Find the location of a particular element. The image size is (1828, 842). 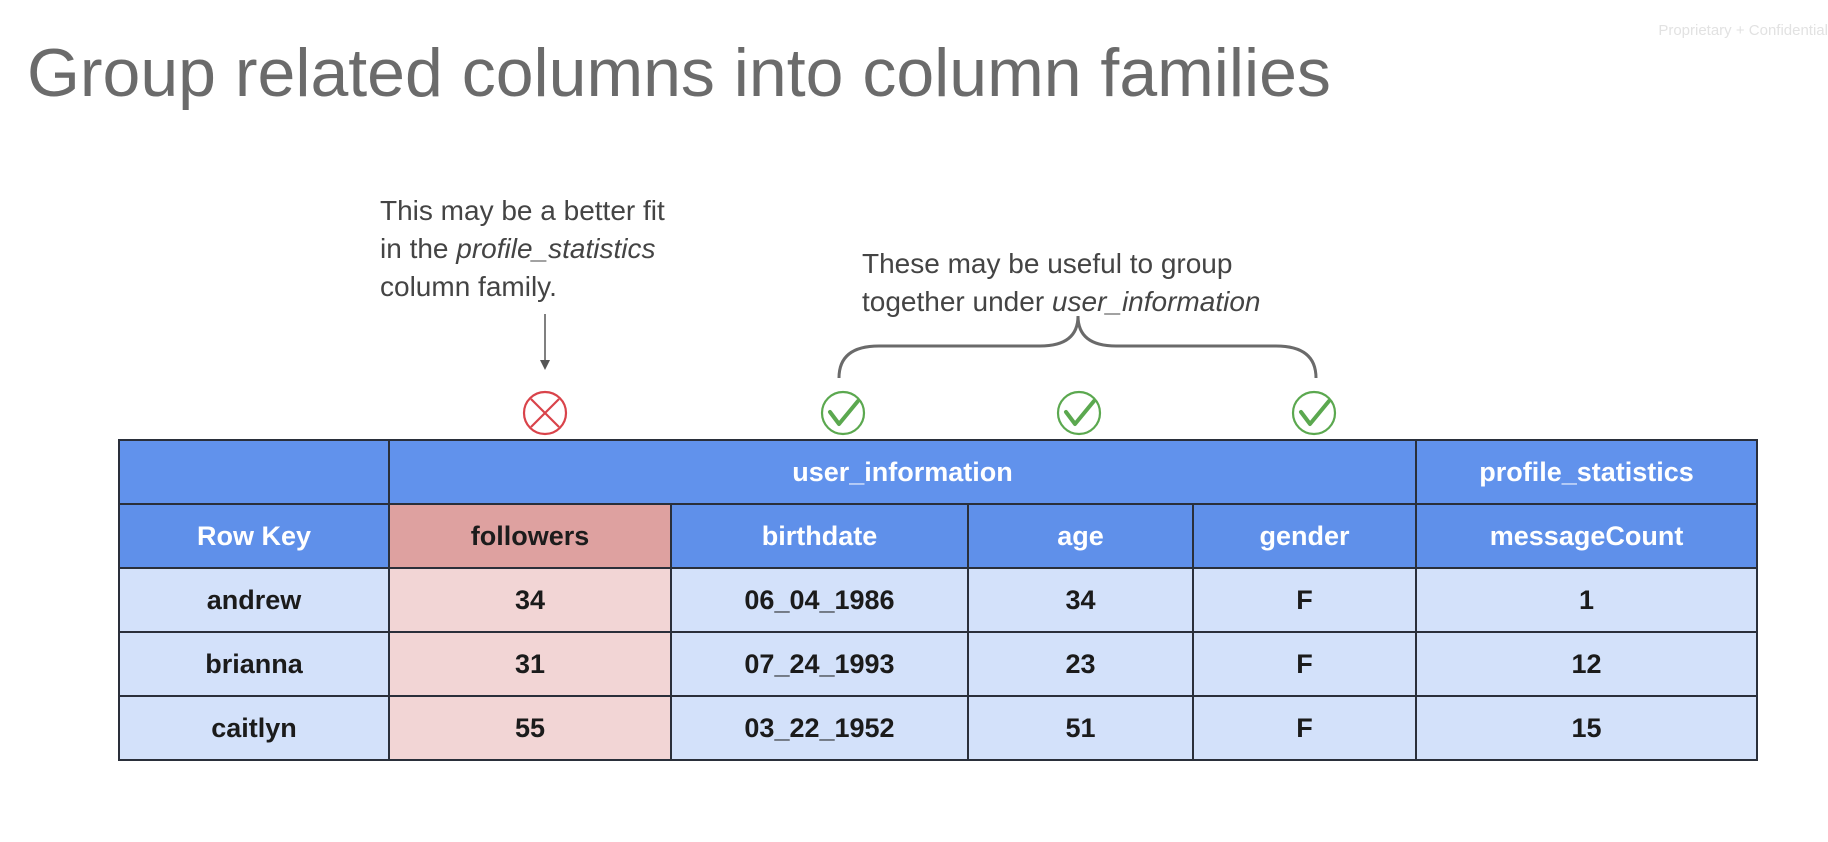

down-arrow-icon is located at coordinates (545, 342).